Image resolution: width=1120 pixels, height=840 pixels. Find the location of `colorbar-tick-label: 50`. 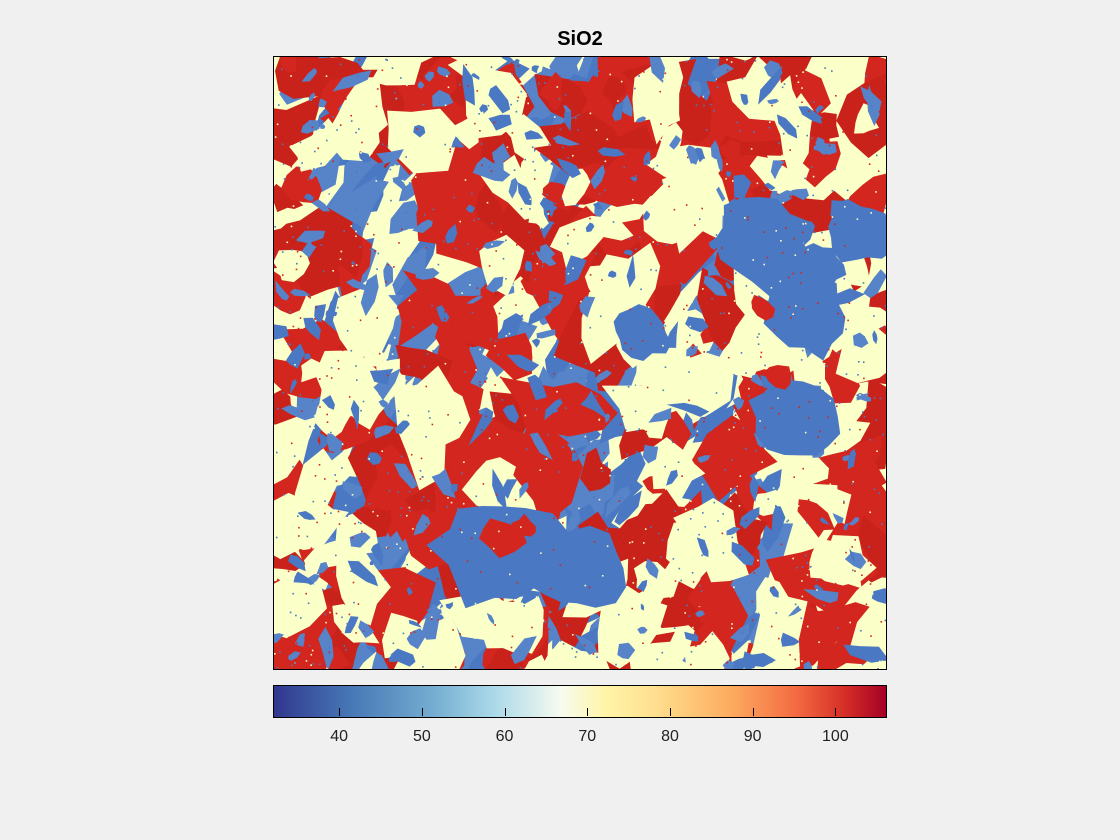

colorbar-tick-label: 50 is located at coordinates (421, 736).